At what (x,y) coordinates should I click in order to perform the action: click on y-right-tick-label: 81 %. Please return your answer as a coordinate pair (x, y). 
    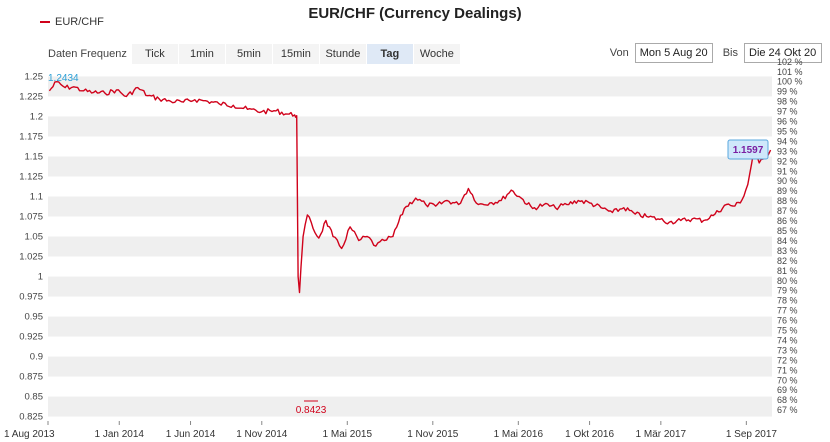
    Looking at the image, I should click on (787, 271).